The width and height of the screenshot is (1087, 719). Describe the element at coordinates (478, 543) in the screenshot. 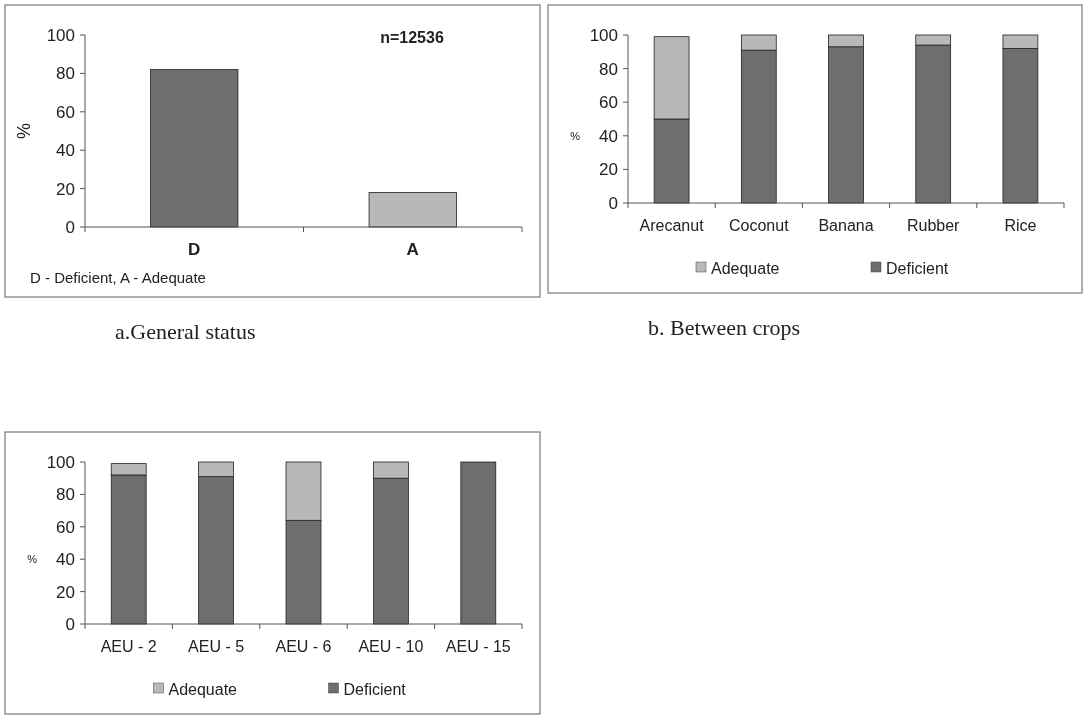

I see `bar` at that location.